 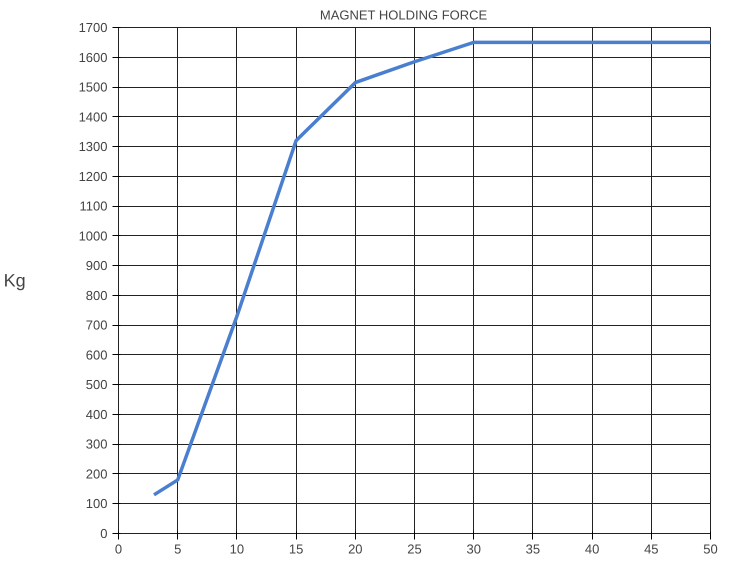 What do you see at coordinates (404, 15) in the screenshot?
I see `chart-title: MAGNET HOLDING FORCE` at bounding box center [404, 15].